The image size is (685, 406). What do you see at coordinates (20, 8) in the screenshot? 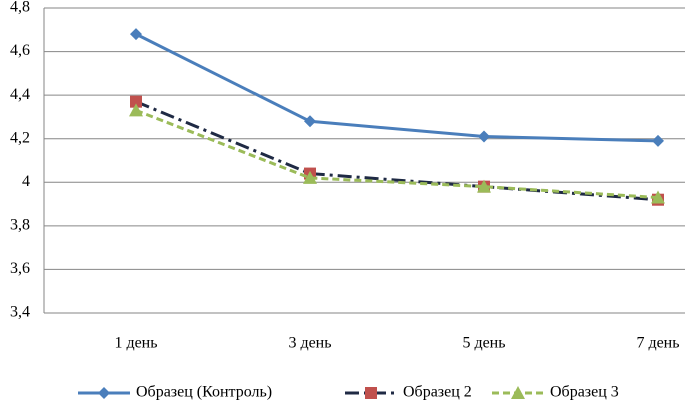
I see `y-tick-label: 4,8` at bounding box center [20, 8].